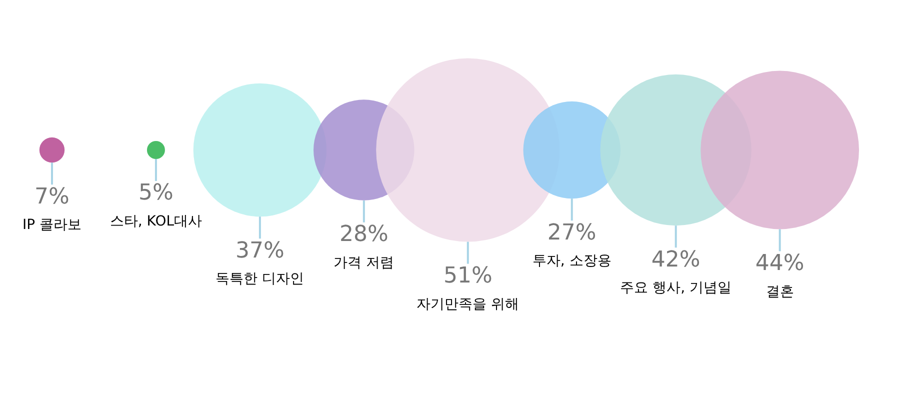  I want to click on category-label: IP 콜라보, so click(52, 225).